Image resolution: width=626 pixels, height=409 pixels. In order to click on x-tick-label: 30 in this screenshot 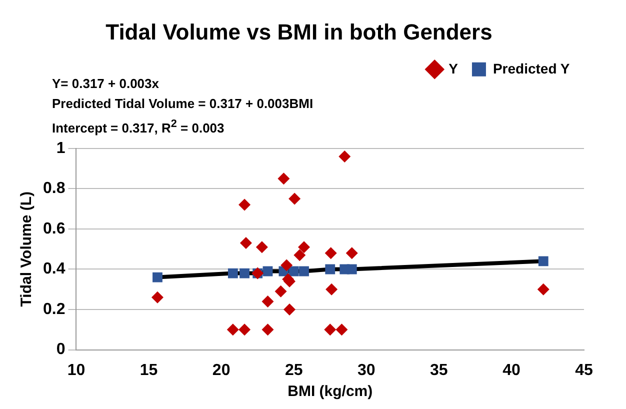, I will do `click(366, 370)`.